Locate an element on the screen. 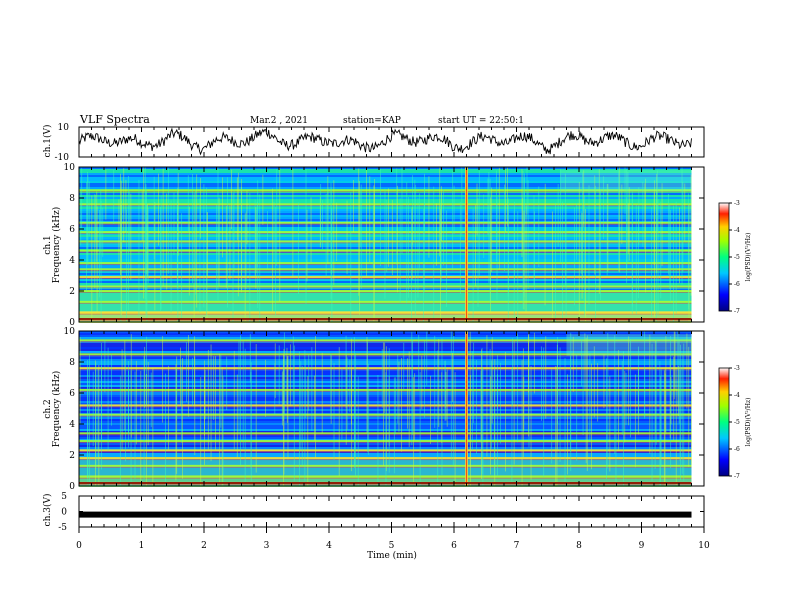 Image resolution: width=792 pixels, height=612 pixels. colorbar-label: log(PSD)(V²/Hz) is located at coordinates (748, 422).